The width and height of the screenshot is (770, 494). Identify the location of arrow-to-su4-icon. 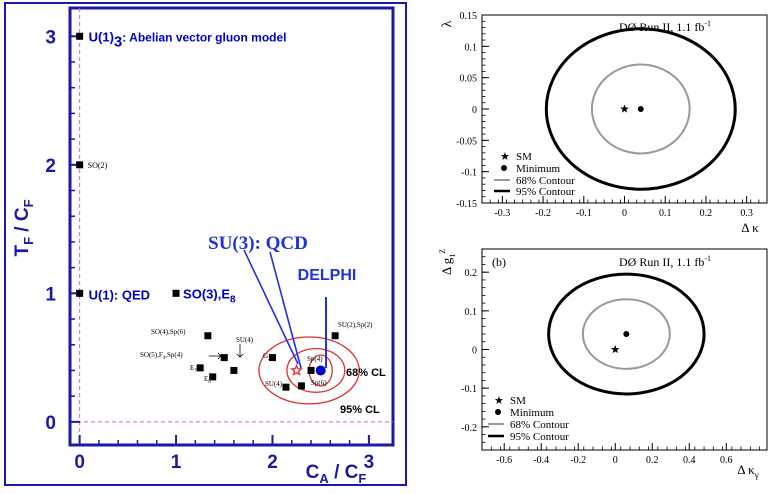
(240, 351).